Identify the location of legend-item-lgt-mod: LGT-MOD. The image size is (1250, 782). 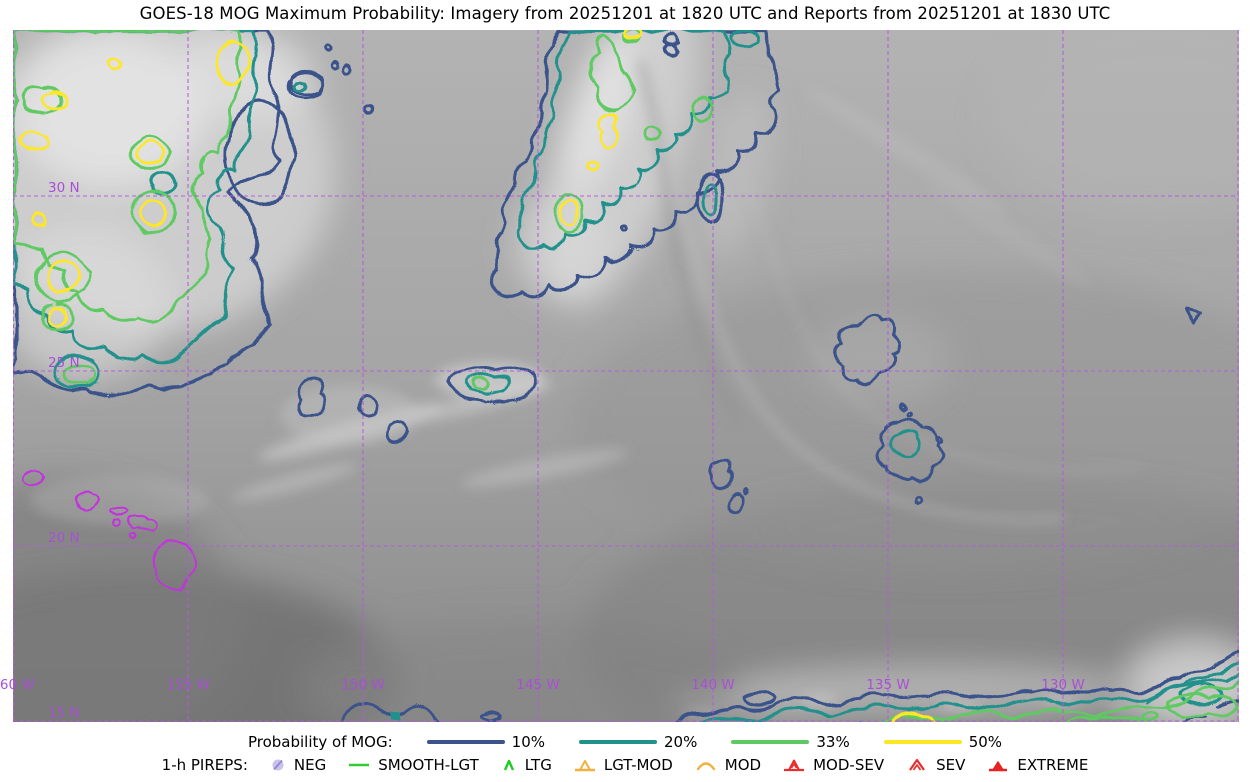
(623, 765).